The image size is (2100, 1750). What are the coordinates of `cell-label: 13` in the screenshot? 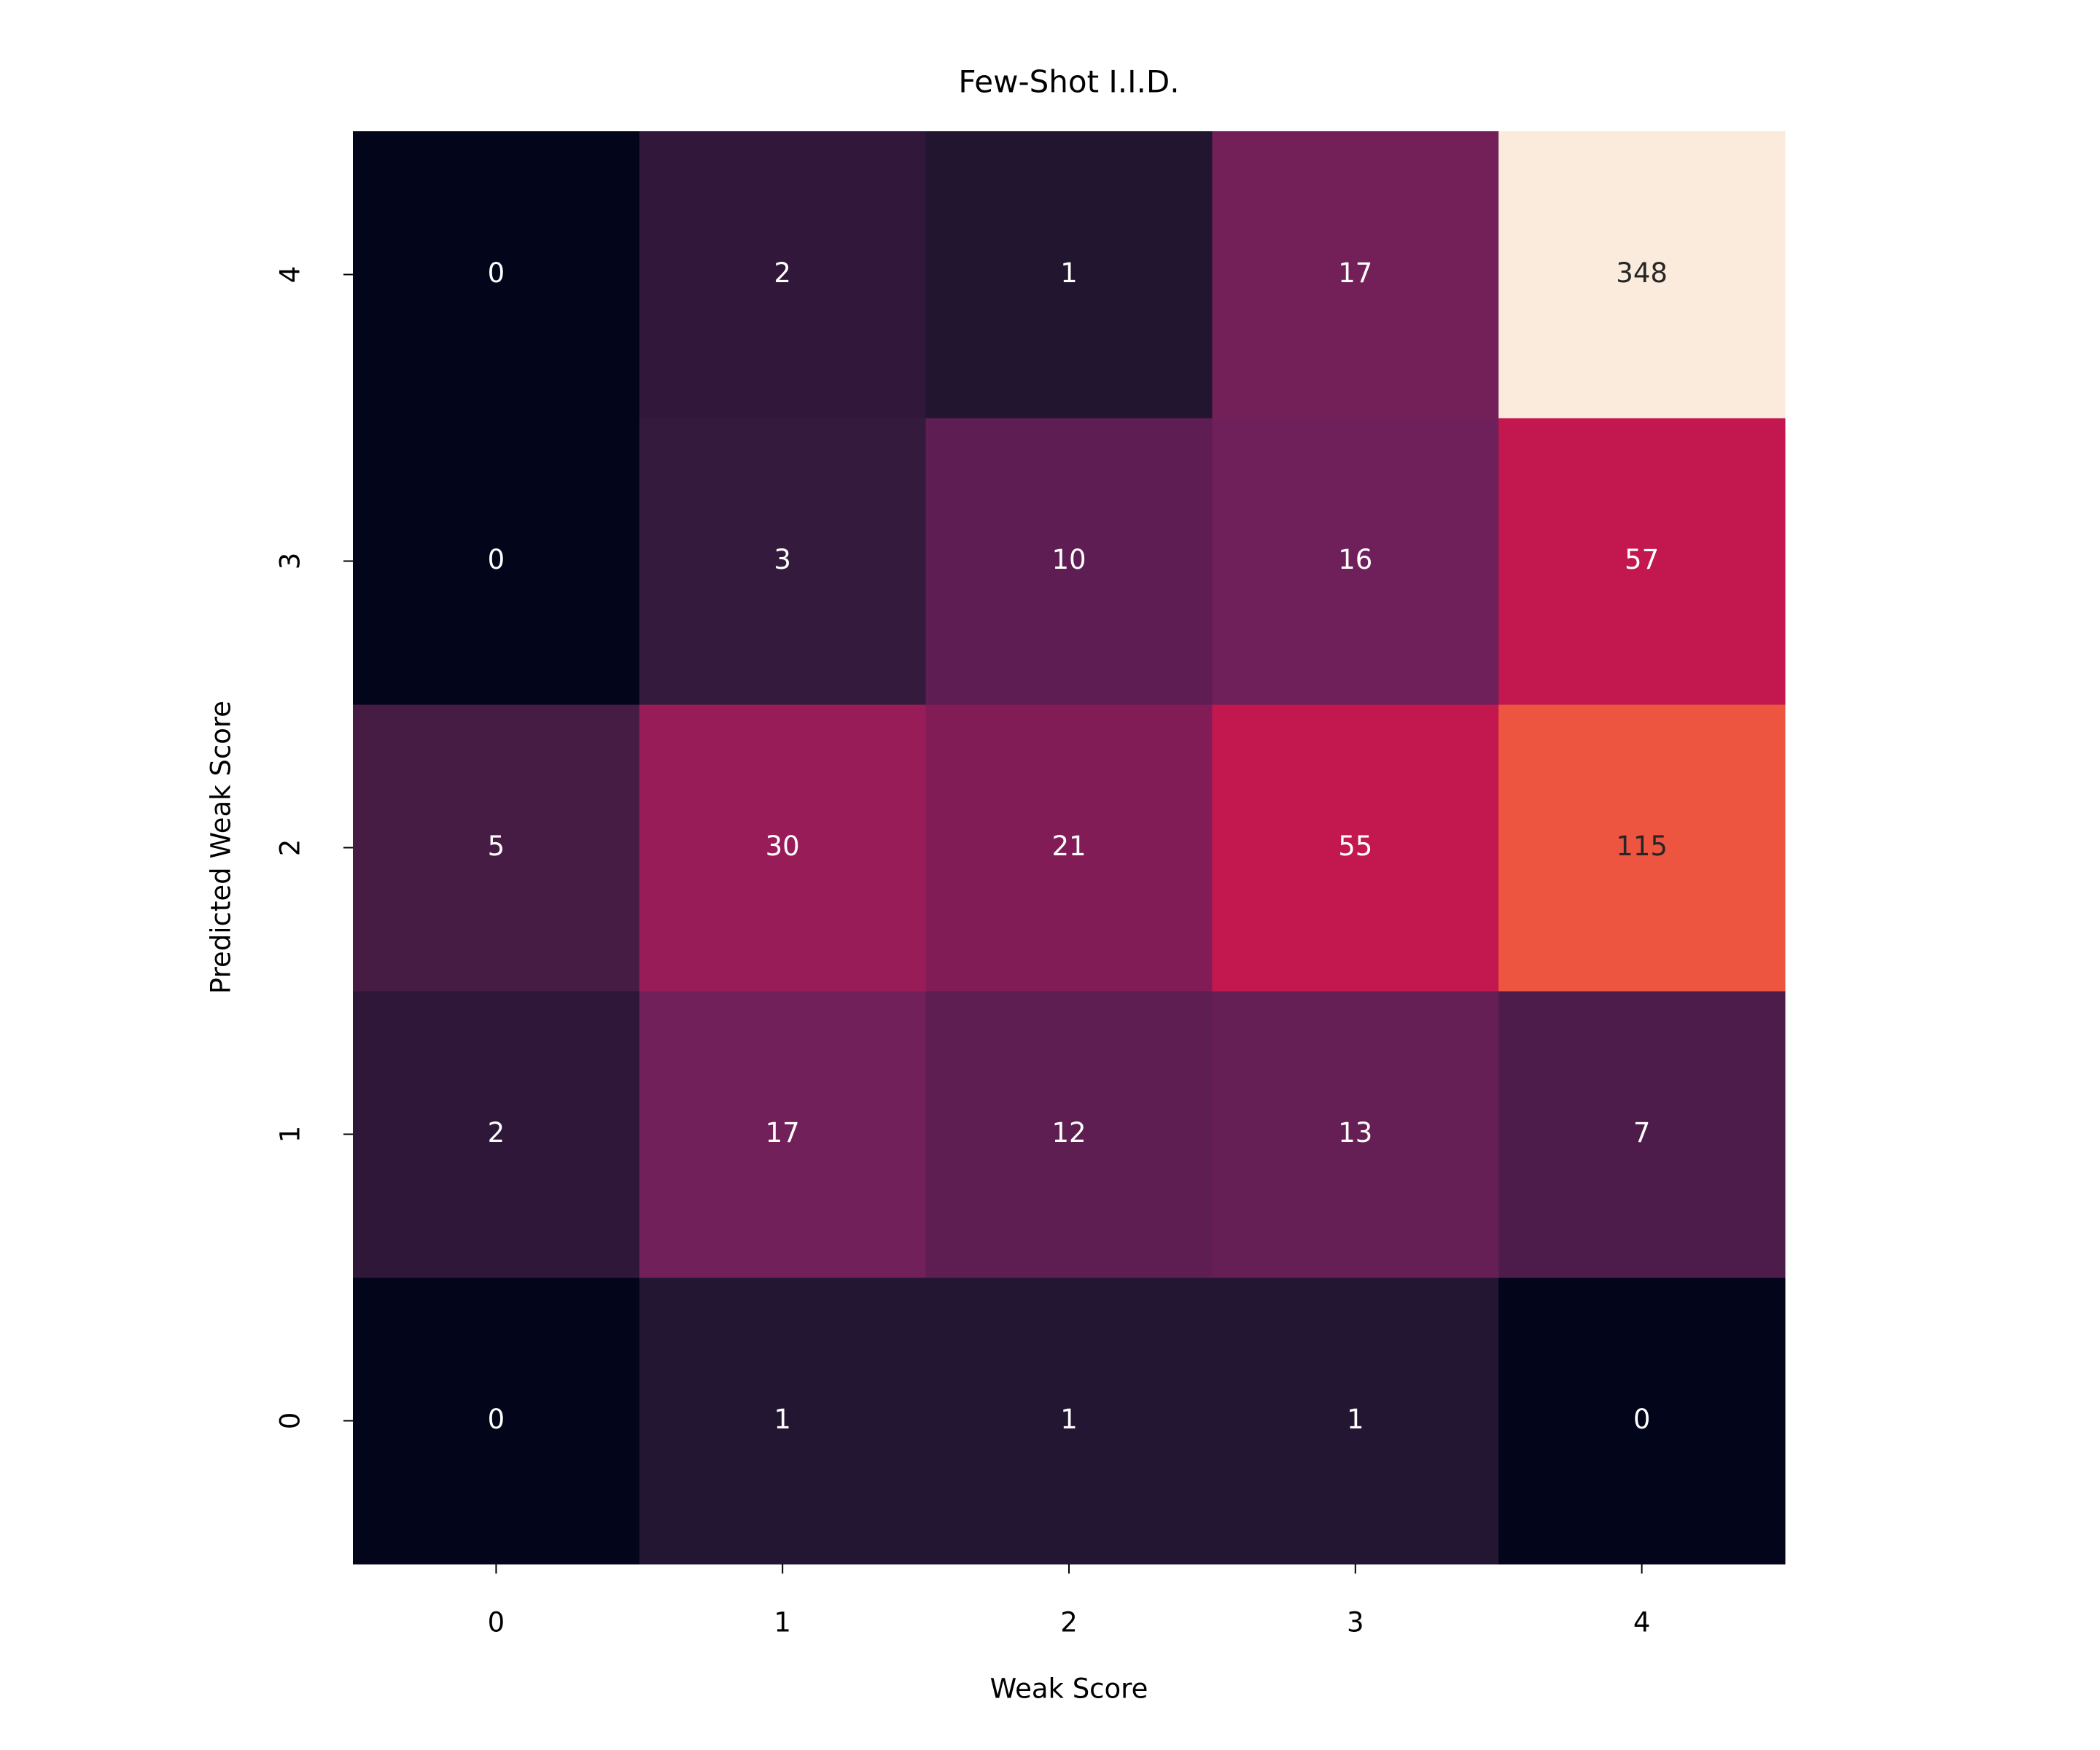 It's located at (1355, 1132).